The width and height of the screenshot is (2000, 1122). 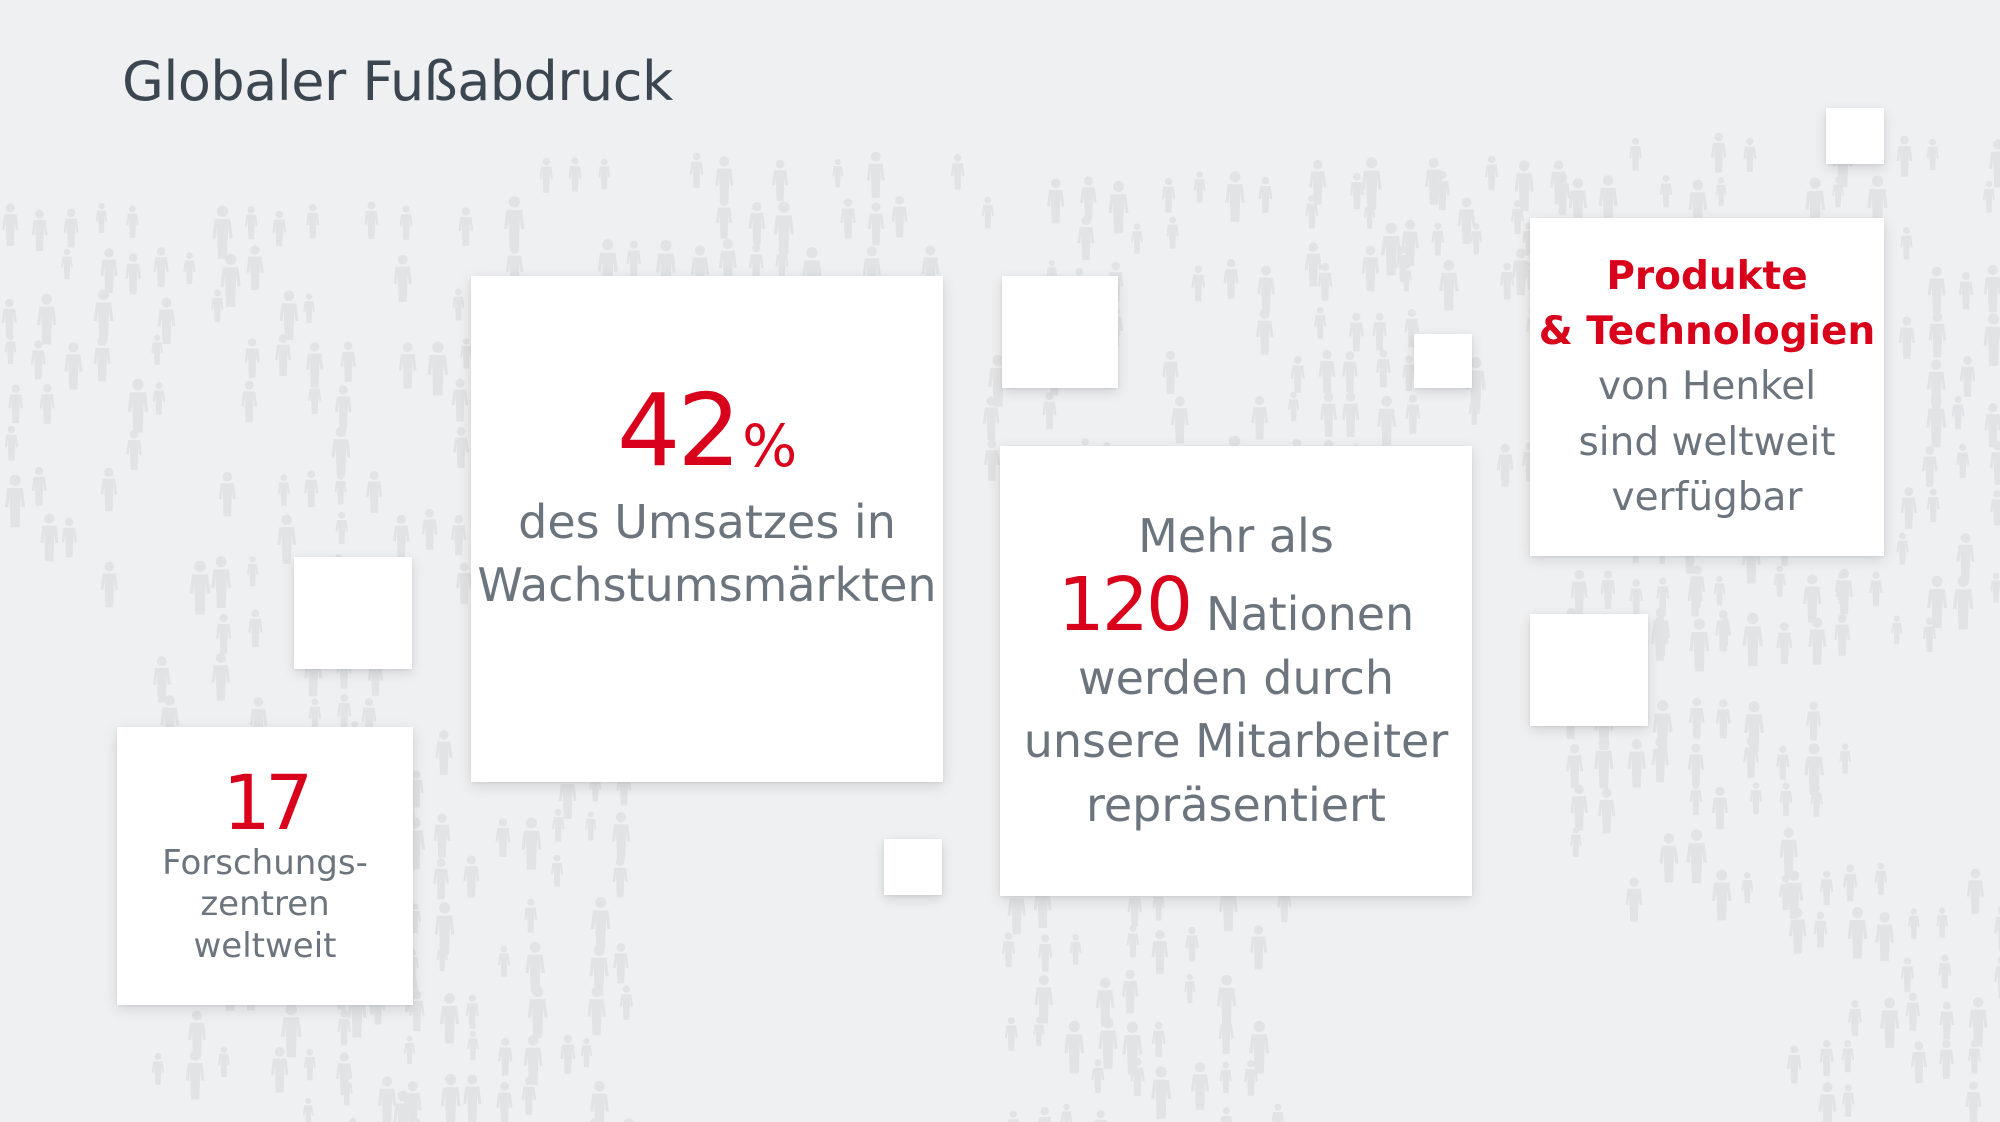 I want to click on products-stat-highlight: Produkte, so click(x=1707, y=276).